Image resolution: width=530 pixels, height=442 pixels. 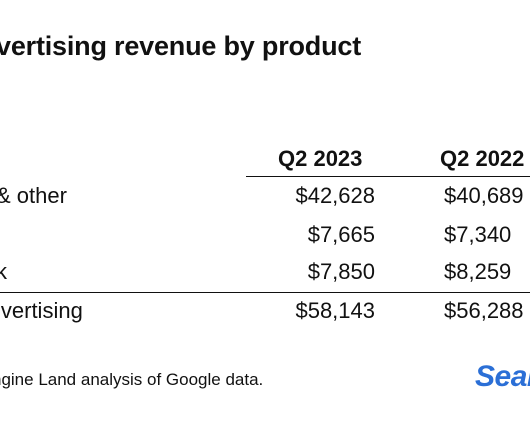 I want to click on total-label: lvertising, so click(x=41, y=310).